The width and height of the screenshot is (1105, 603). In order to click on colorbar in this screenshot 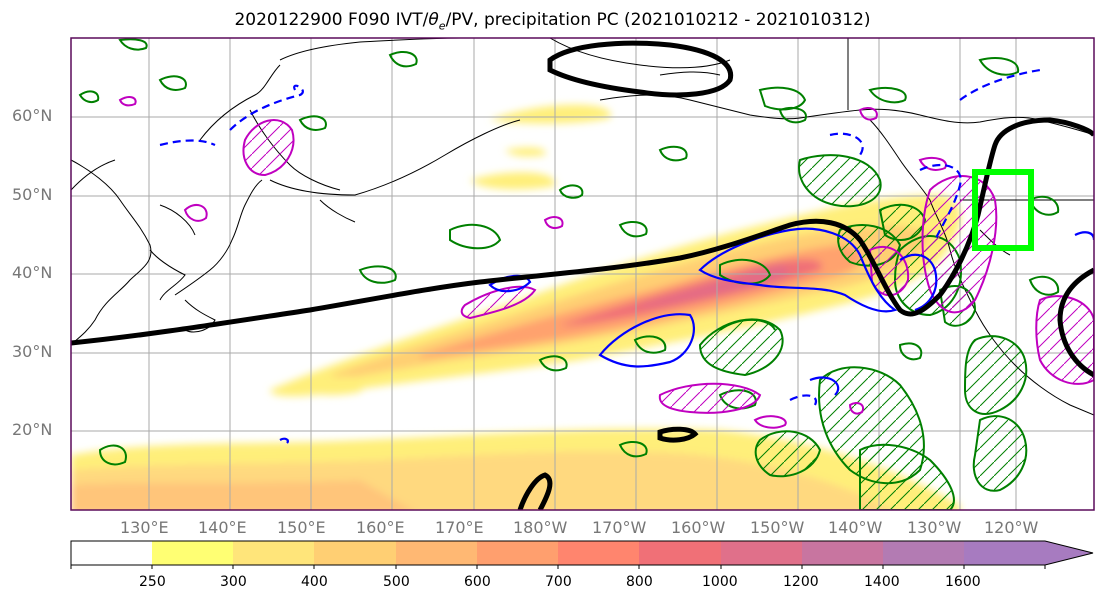, I will do `click(582, 554)`.